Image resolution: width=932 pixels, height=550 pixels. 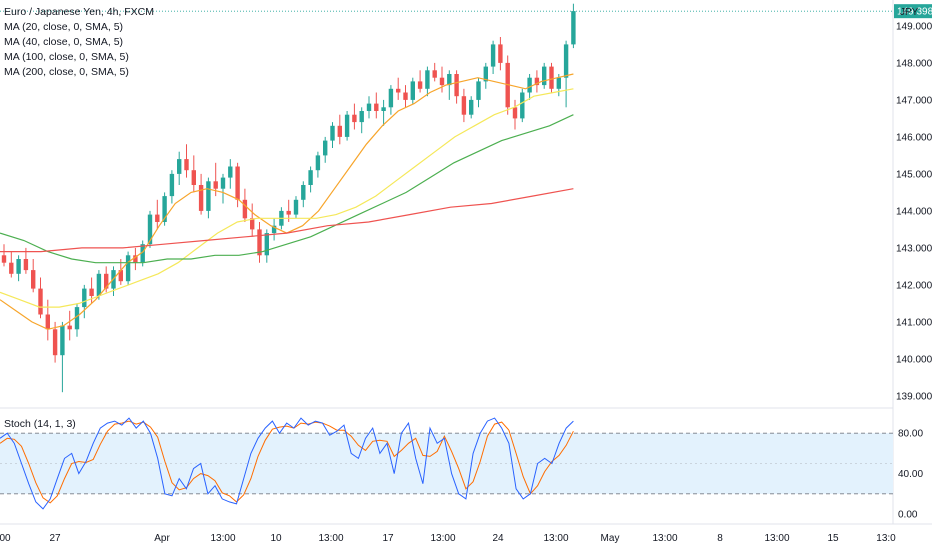 I want to click on ma200-legend: MA (200, close, 0, SMA, 5), so click(x=66, y=72).